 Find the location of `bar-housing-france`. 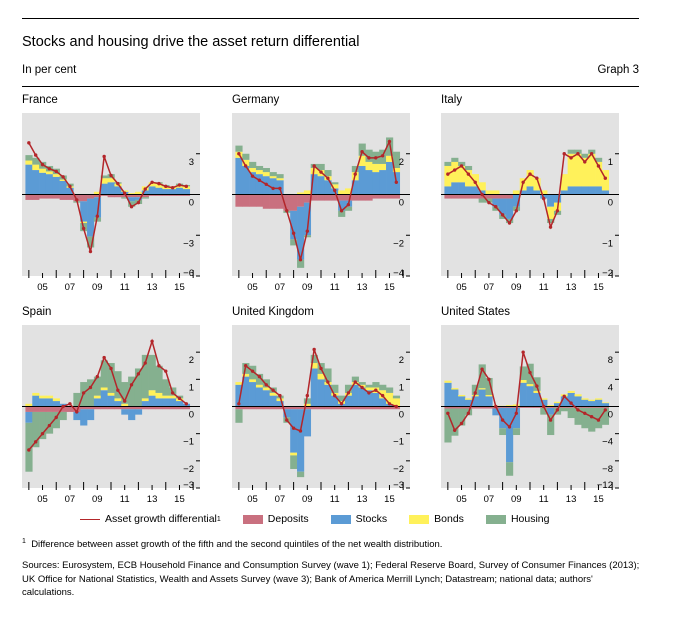

bar-housing-france is located at coordinates (36, 161).